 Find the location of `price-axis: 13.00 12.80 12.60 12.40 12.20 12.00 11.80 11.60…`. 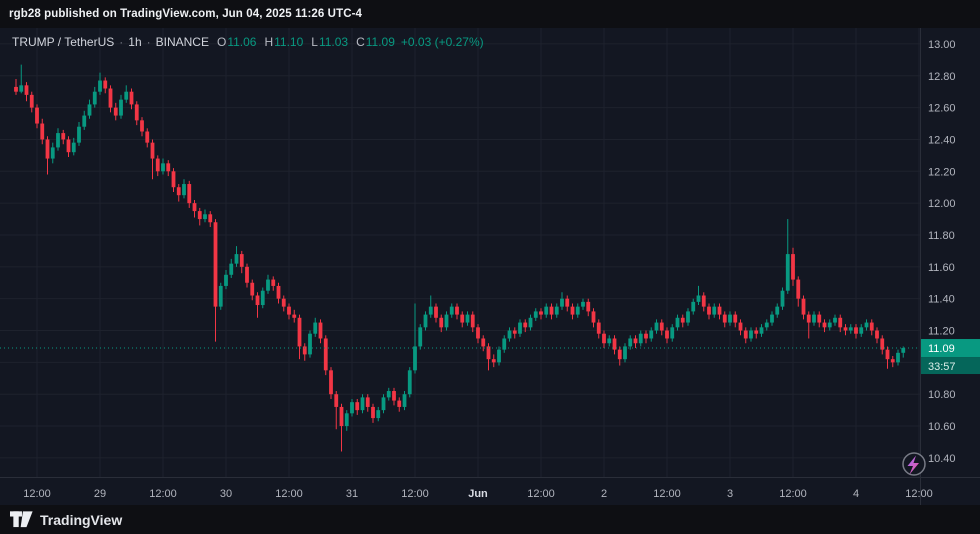

price-axis: 13.00 12.80 12.60 12.40 12.20 12.00 11.80 11.60… is located at coordinates (942, 252).